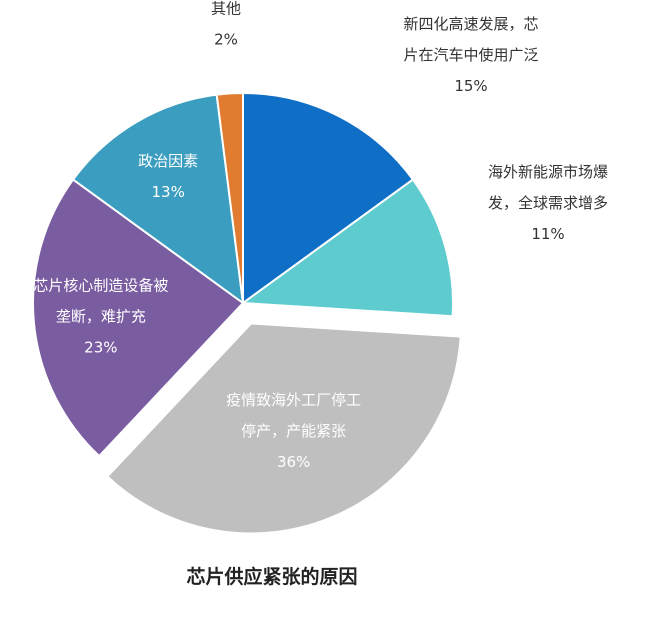  What do you see at coordinates (226, 9) in the screenshot?
I see `slice-category-label: 其他` at bounding box center [226, 9].